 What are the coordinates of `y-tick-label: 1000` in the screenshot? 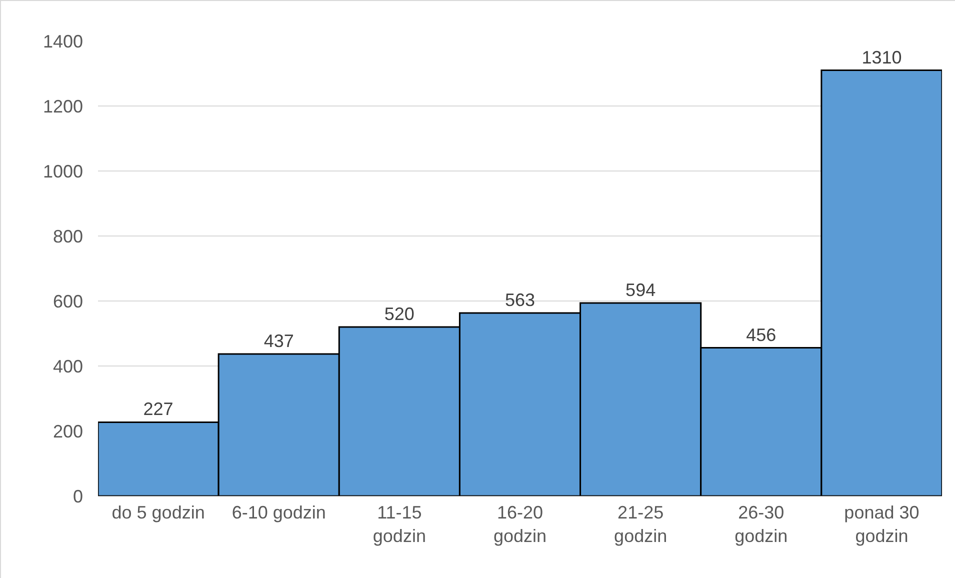 It's located at (62, 171).